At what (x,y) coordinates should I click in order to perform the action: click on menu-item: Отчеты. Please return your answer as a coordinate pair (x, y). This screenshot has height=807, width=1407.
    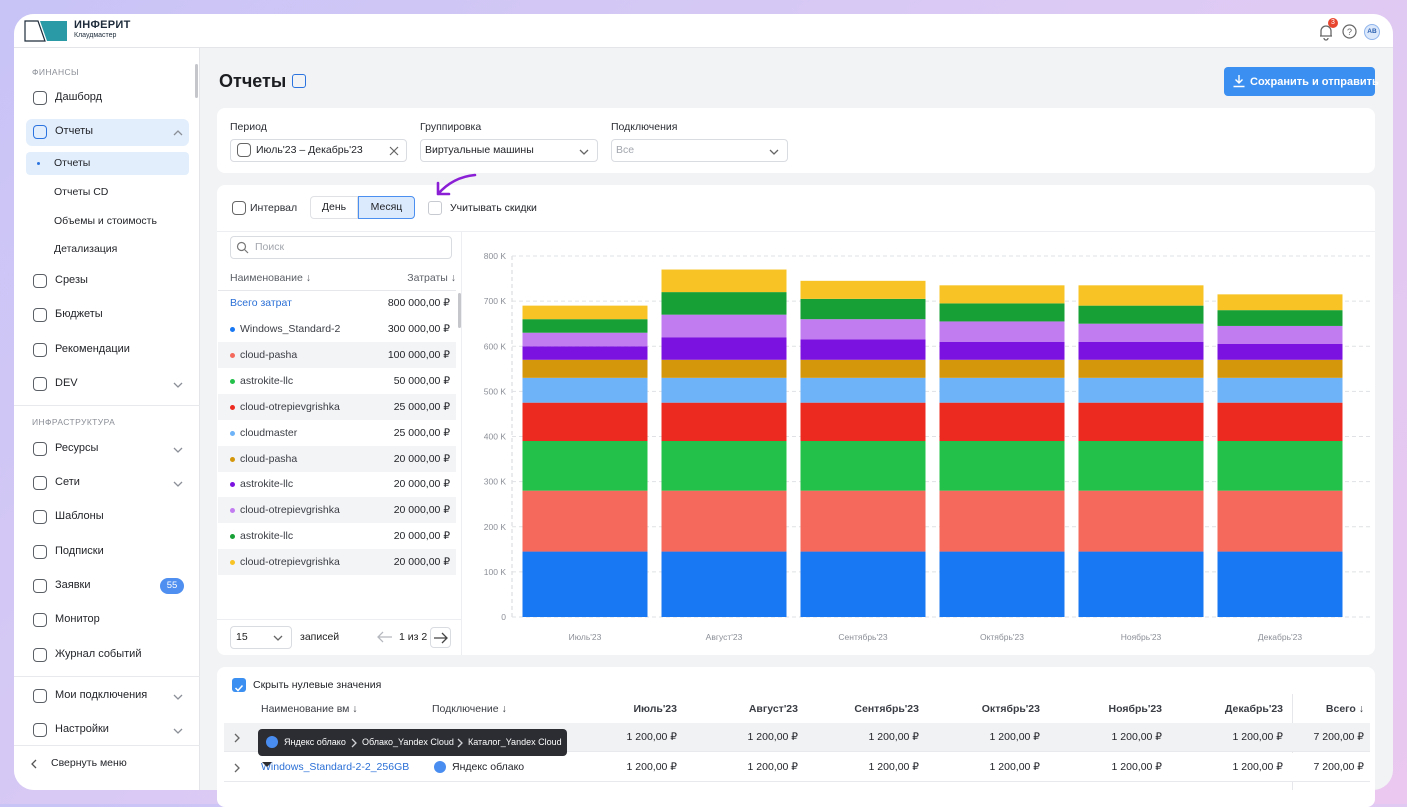
    Looking at the image, I should click on (74, 131).